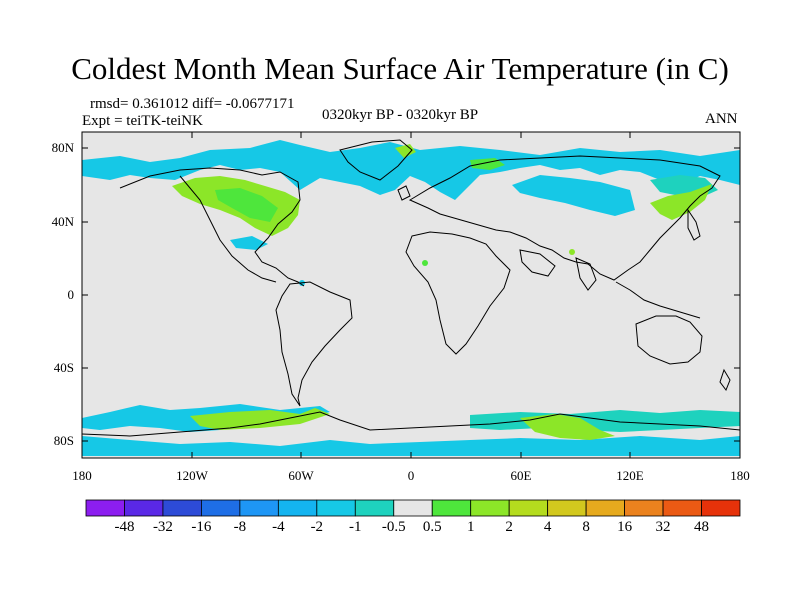 The width and height of the screenshot is (800, 600). I want to click on antarctic-peninsula-warm-patch, so click(260, 419).